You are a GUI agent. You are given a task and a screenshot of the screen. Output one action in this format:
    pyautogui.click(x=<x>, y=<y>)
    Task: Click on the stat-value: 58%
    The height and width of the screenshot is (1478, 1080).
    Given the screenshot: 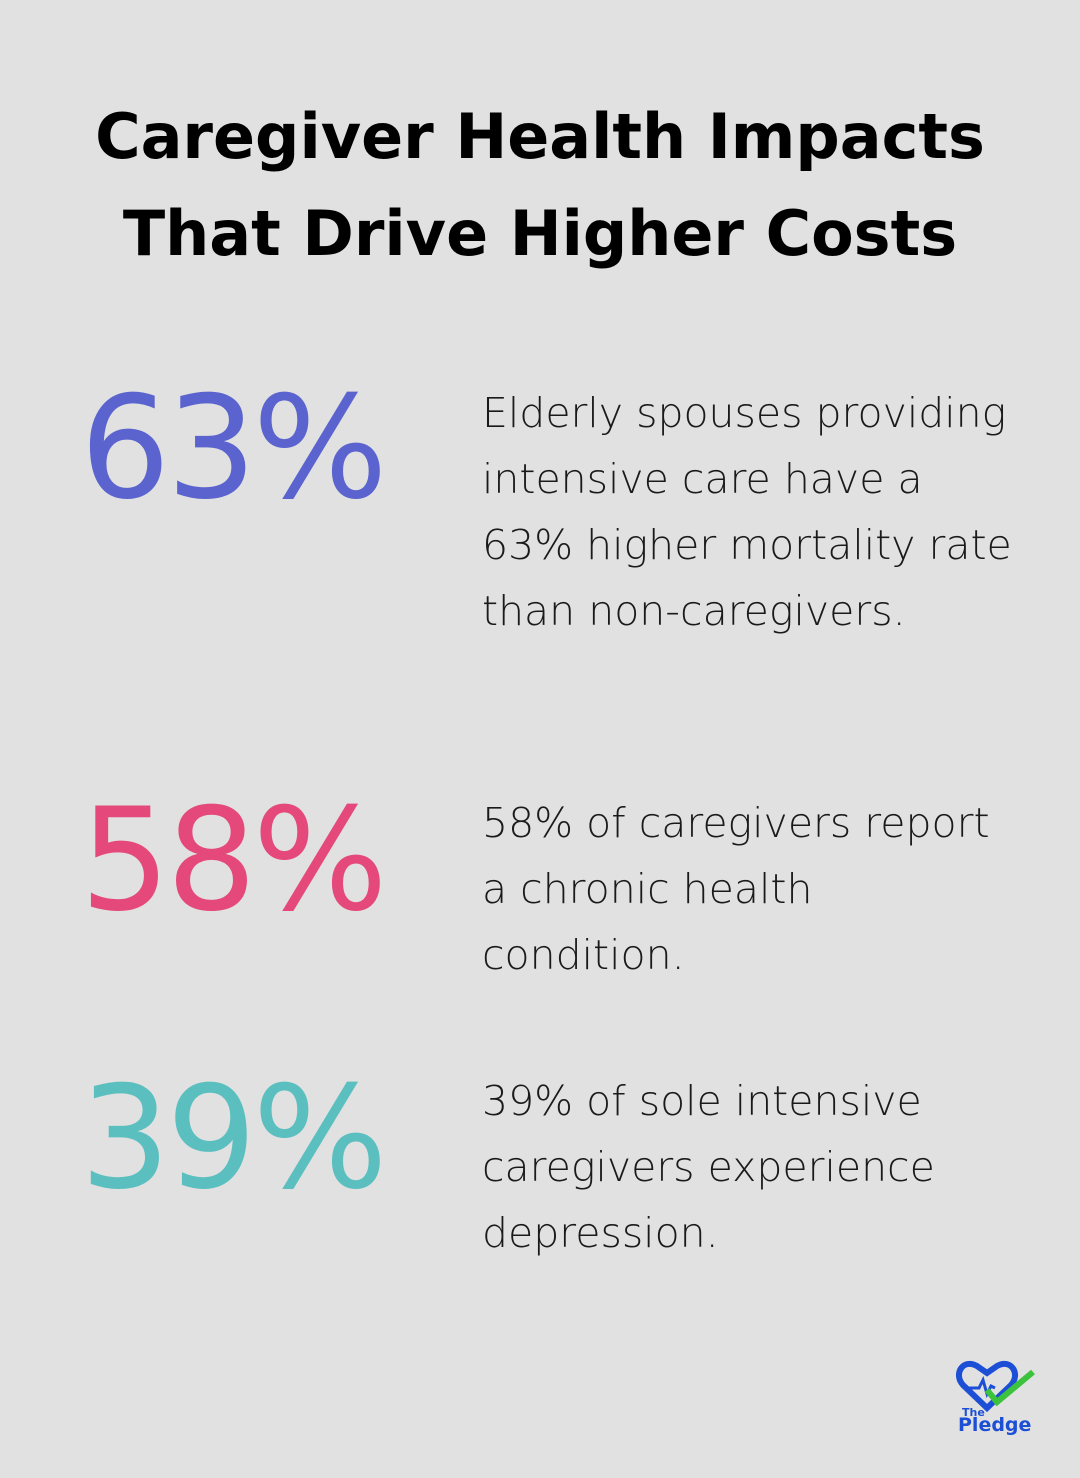 What is the action you would take?
    pyautogui.click(x=234, y=860)
    